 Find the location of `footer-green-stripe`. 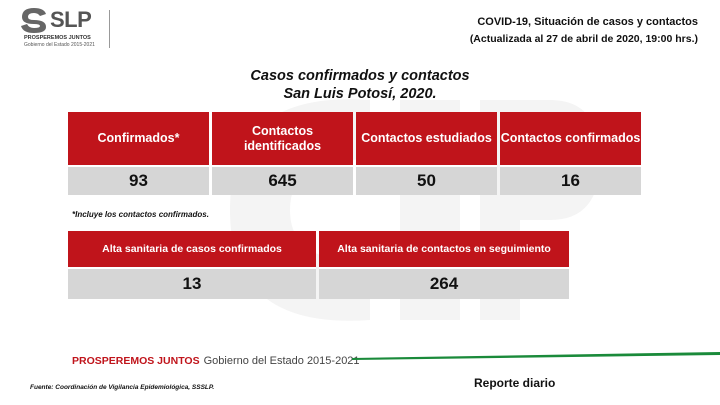

footer-green-stripe is located at coordinates (536, 356).